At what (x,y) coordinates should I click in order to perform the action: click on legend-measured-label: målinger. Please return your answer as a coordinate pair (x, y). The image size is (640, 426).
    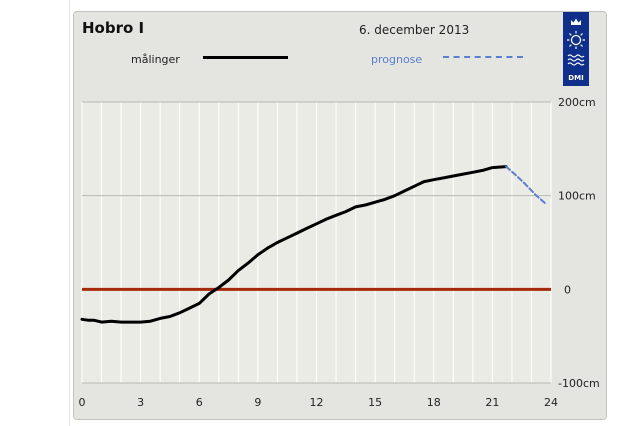
    Looking at the image, I should click on (155, 59).